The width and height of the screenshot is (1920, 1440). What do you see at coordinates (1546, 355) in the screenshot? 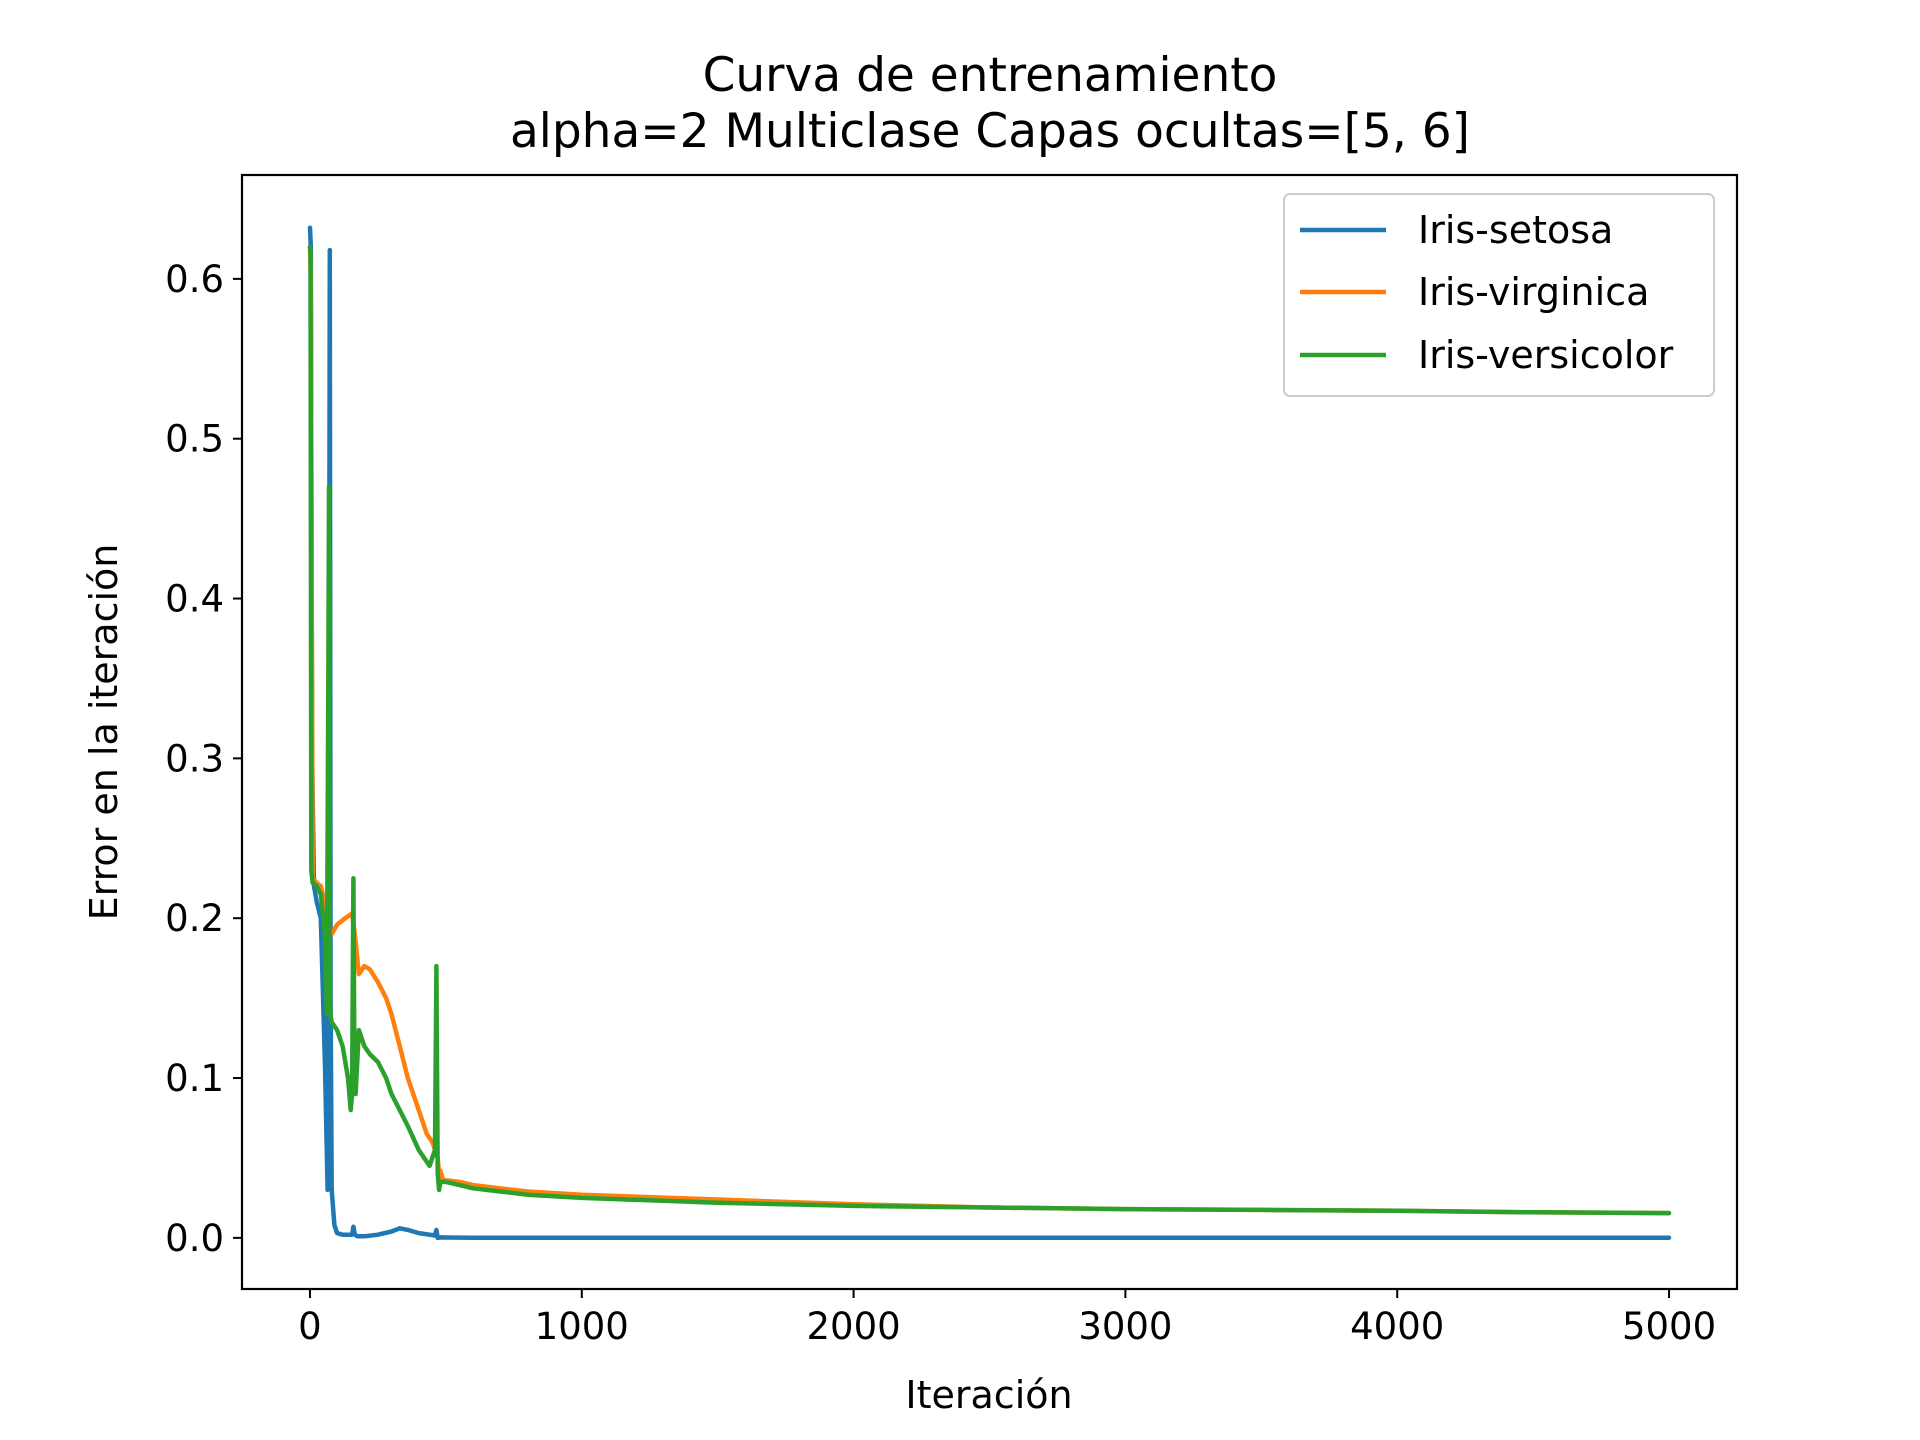
I see `legend-label-iris-versicolor: Iris-versicolor` at bounding box center [1546, 355].